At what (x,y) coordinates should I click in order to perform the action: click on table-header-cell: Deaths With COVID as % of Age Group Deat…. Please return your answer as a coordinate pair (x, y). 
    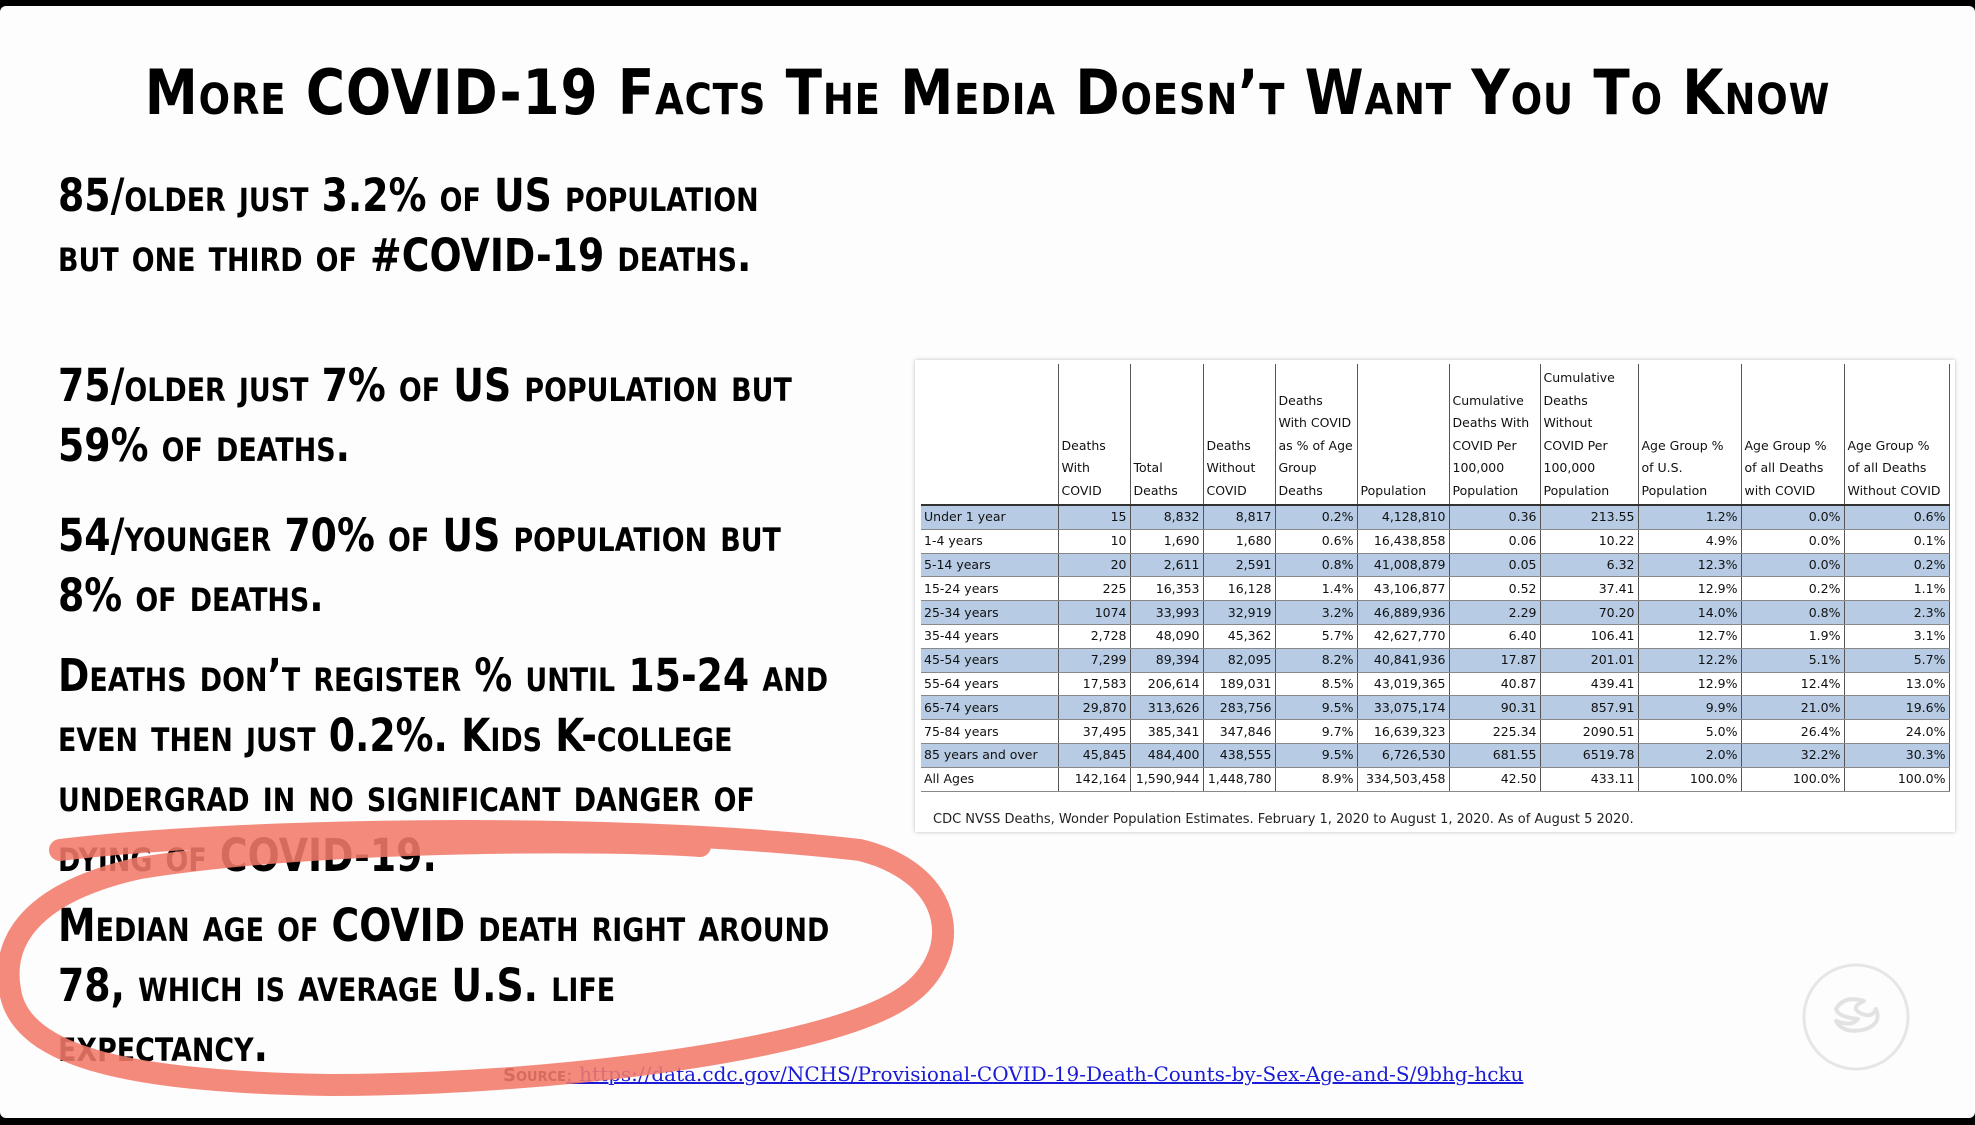
    Looking at the image, I should click on (1316, 435).